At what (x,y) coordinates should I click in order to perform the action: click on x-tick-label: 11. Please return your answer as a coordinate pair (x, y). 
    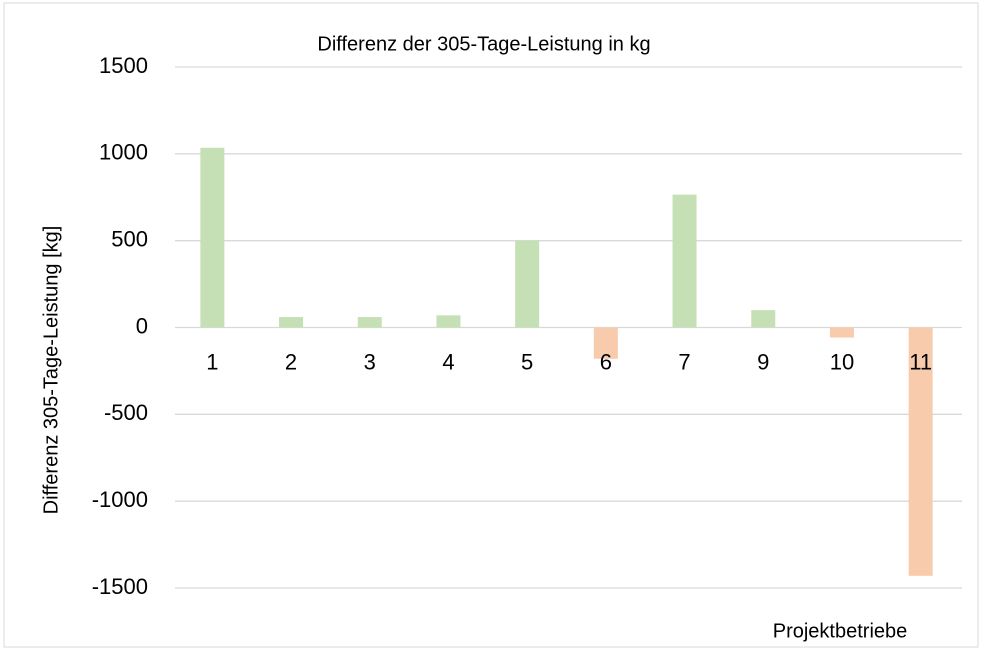
    Looking at the image, I should click on (920, 361).